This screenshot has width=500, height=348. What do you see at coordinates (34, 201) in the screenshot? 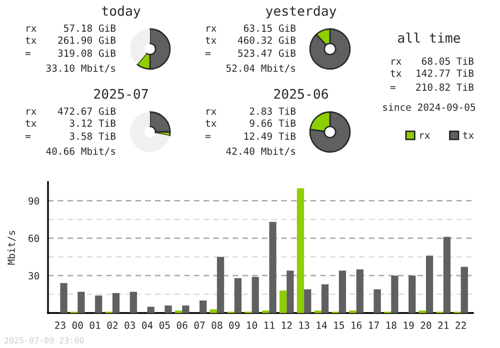
I see `y-tick-label: 90` at bounding box center [34, 201].